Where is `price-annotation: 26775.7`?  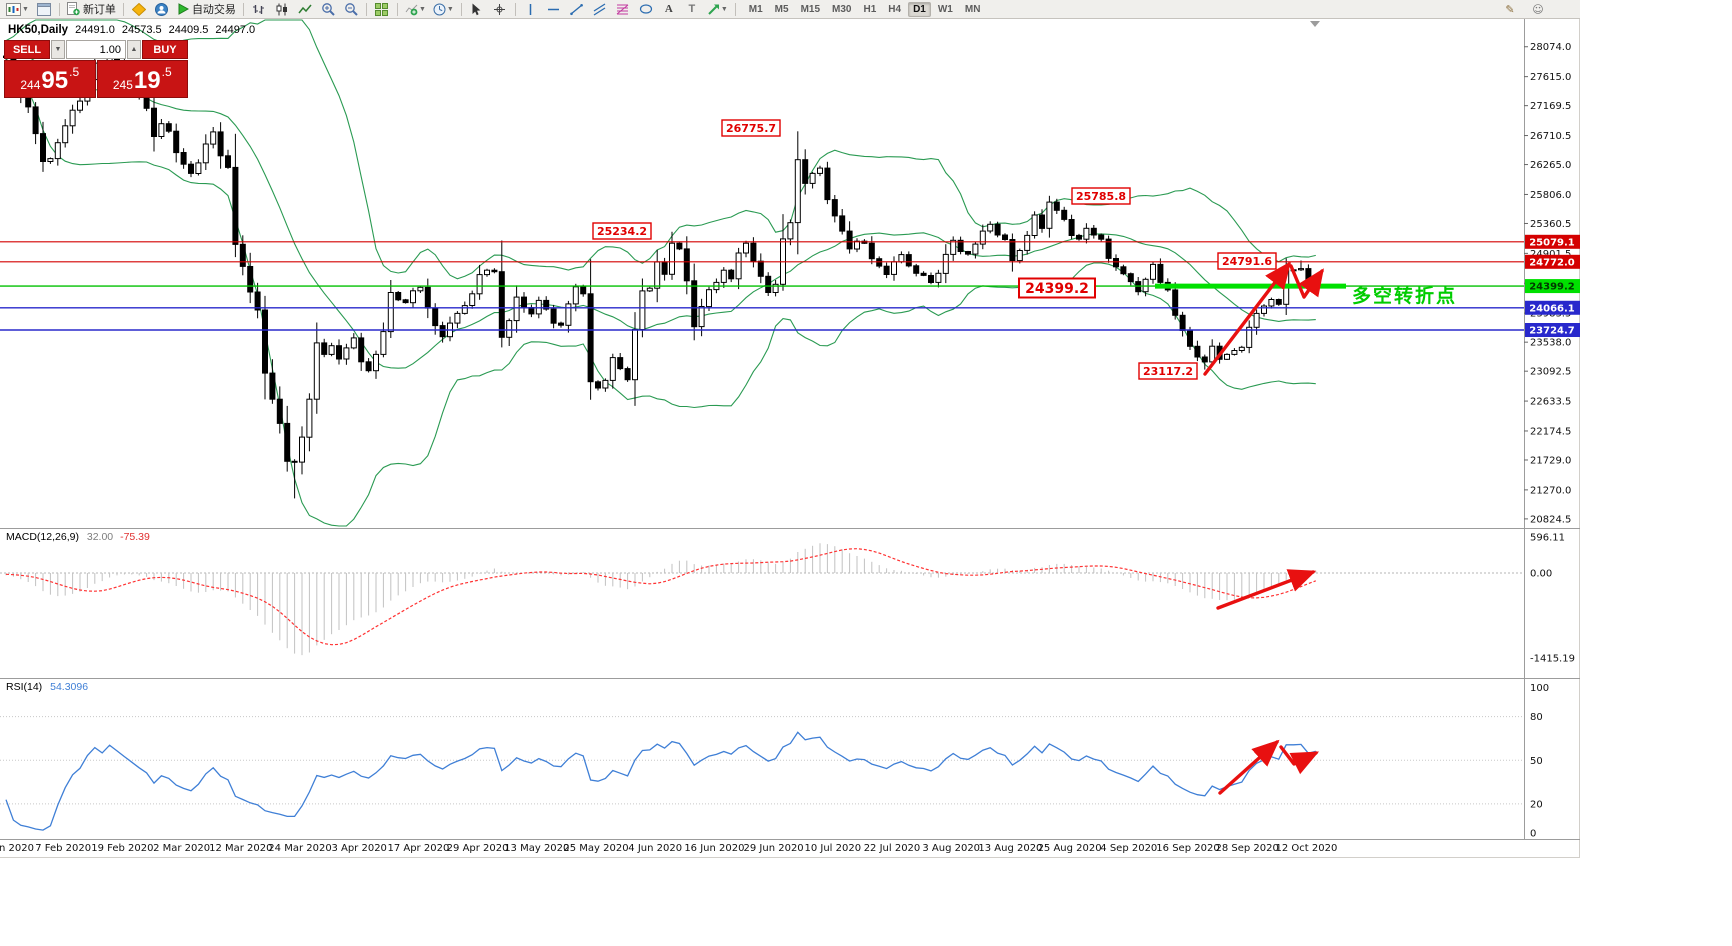 price-annotation: 26775.7 is located at coordinates (751, 128).